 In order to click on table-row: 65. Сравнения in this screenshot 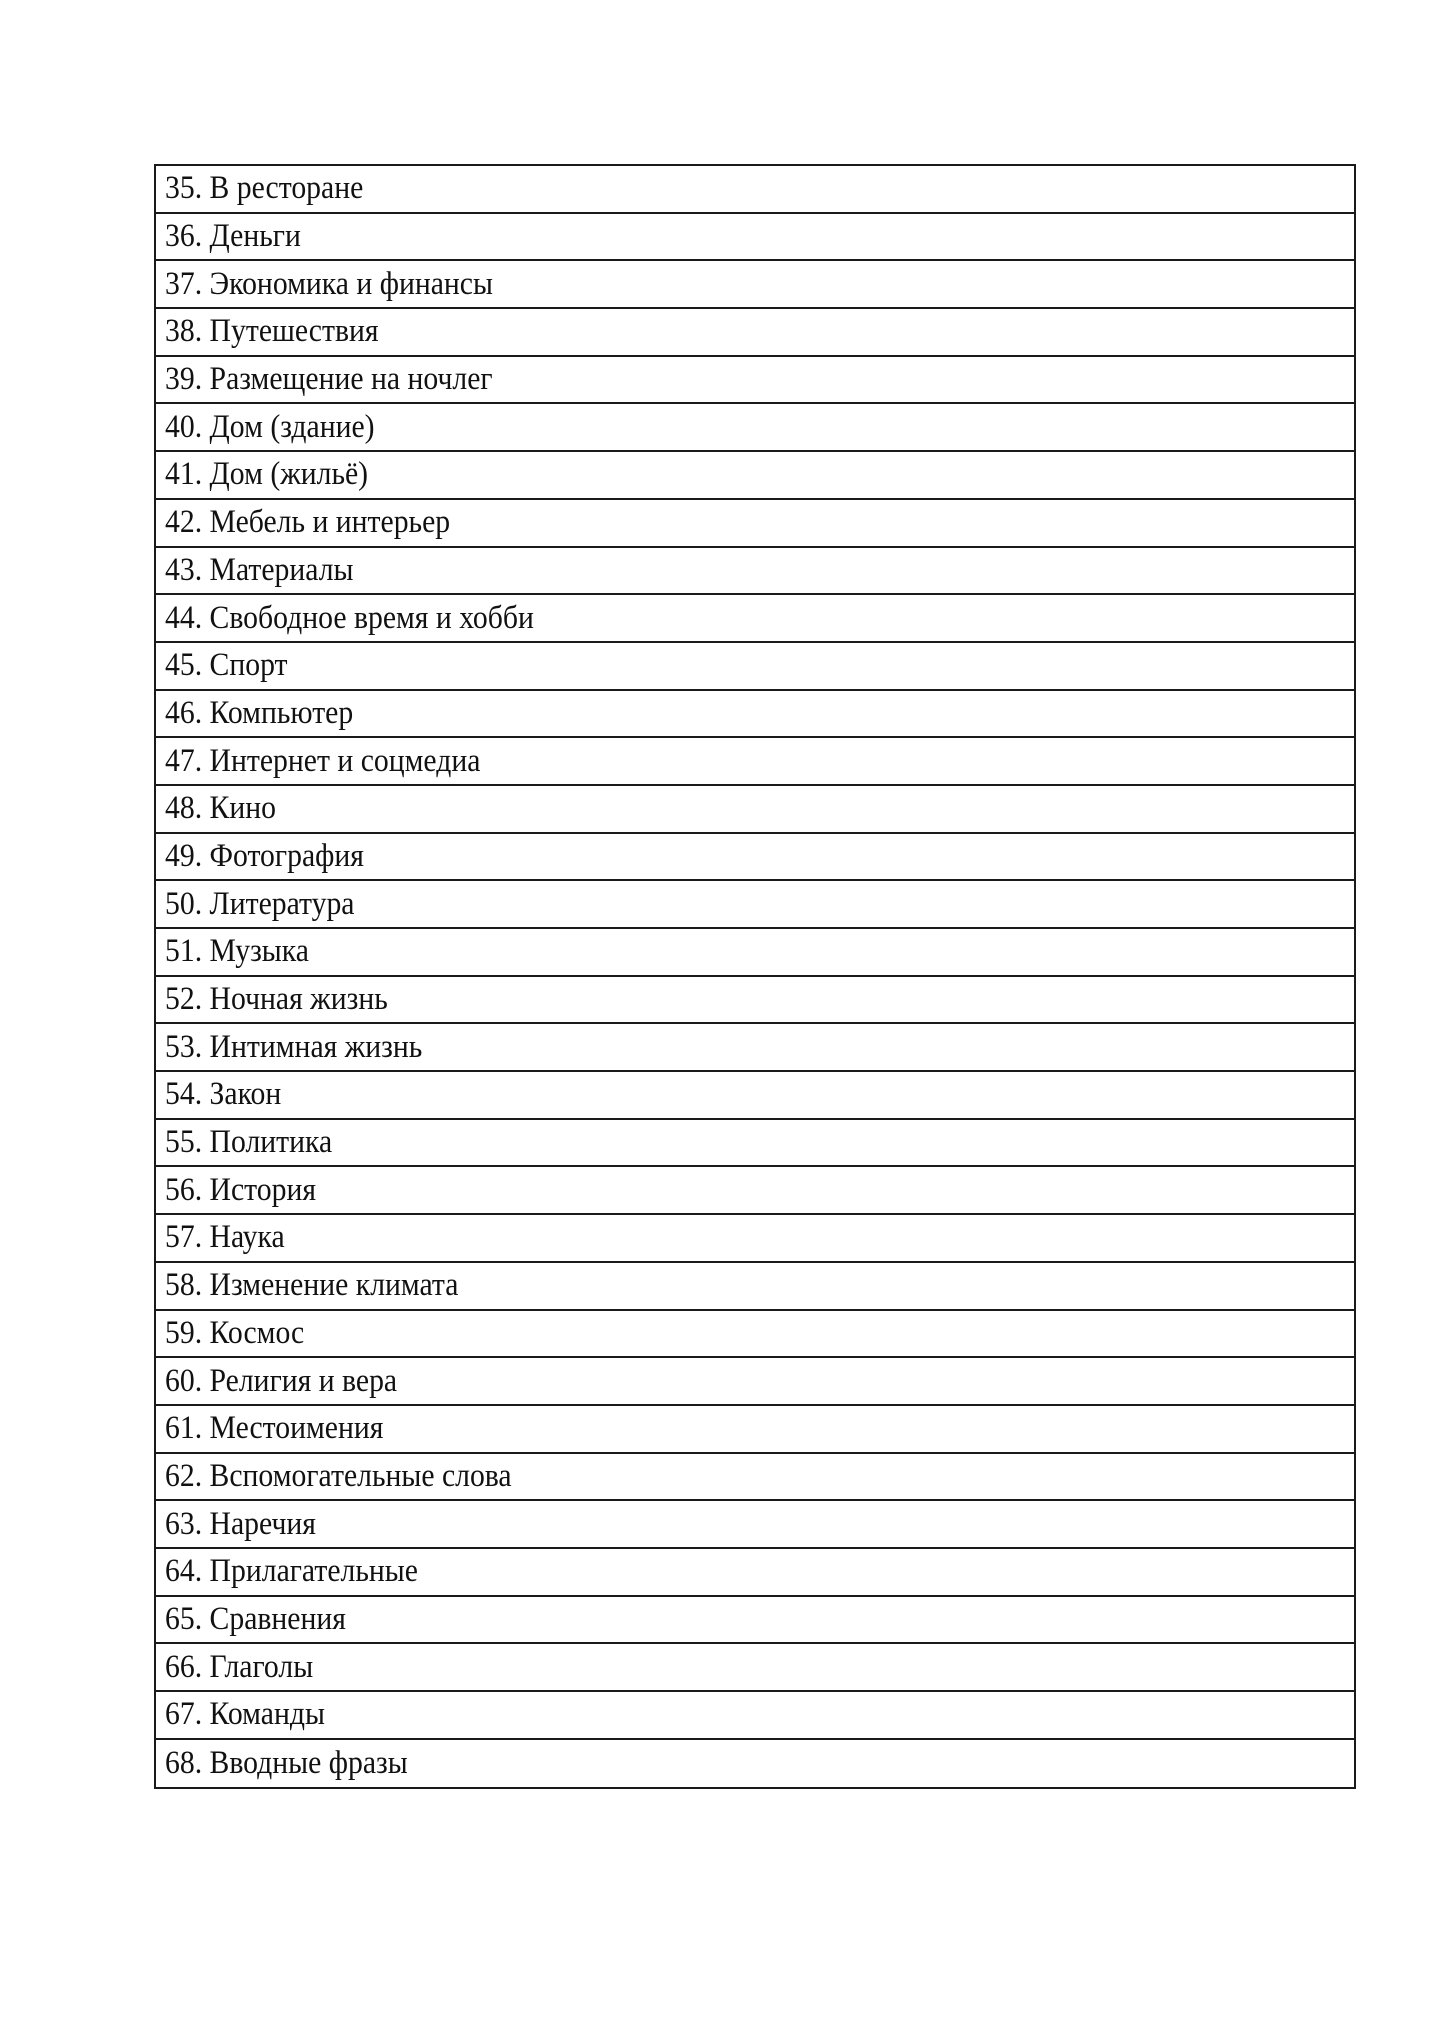, I will do `click(755, 1621)`.